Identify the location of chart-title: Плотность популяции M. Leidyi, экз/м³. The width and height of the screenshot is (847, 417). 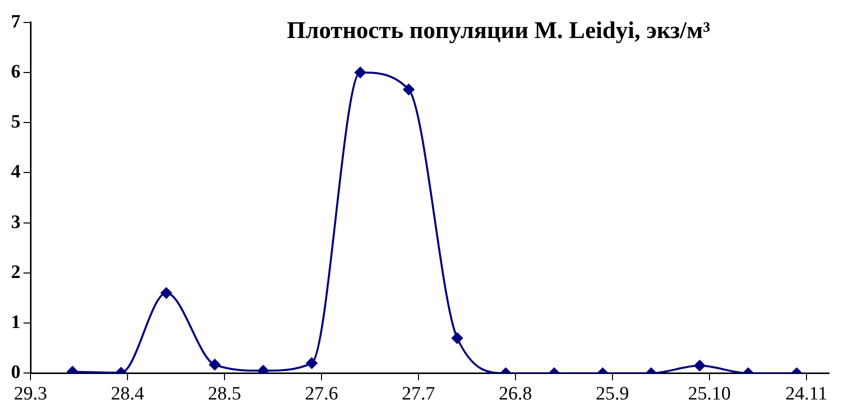
(499, 31).